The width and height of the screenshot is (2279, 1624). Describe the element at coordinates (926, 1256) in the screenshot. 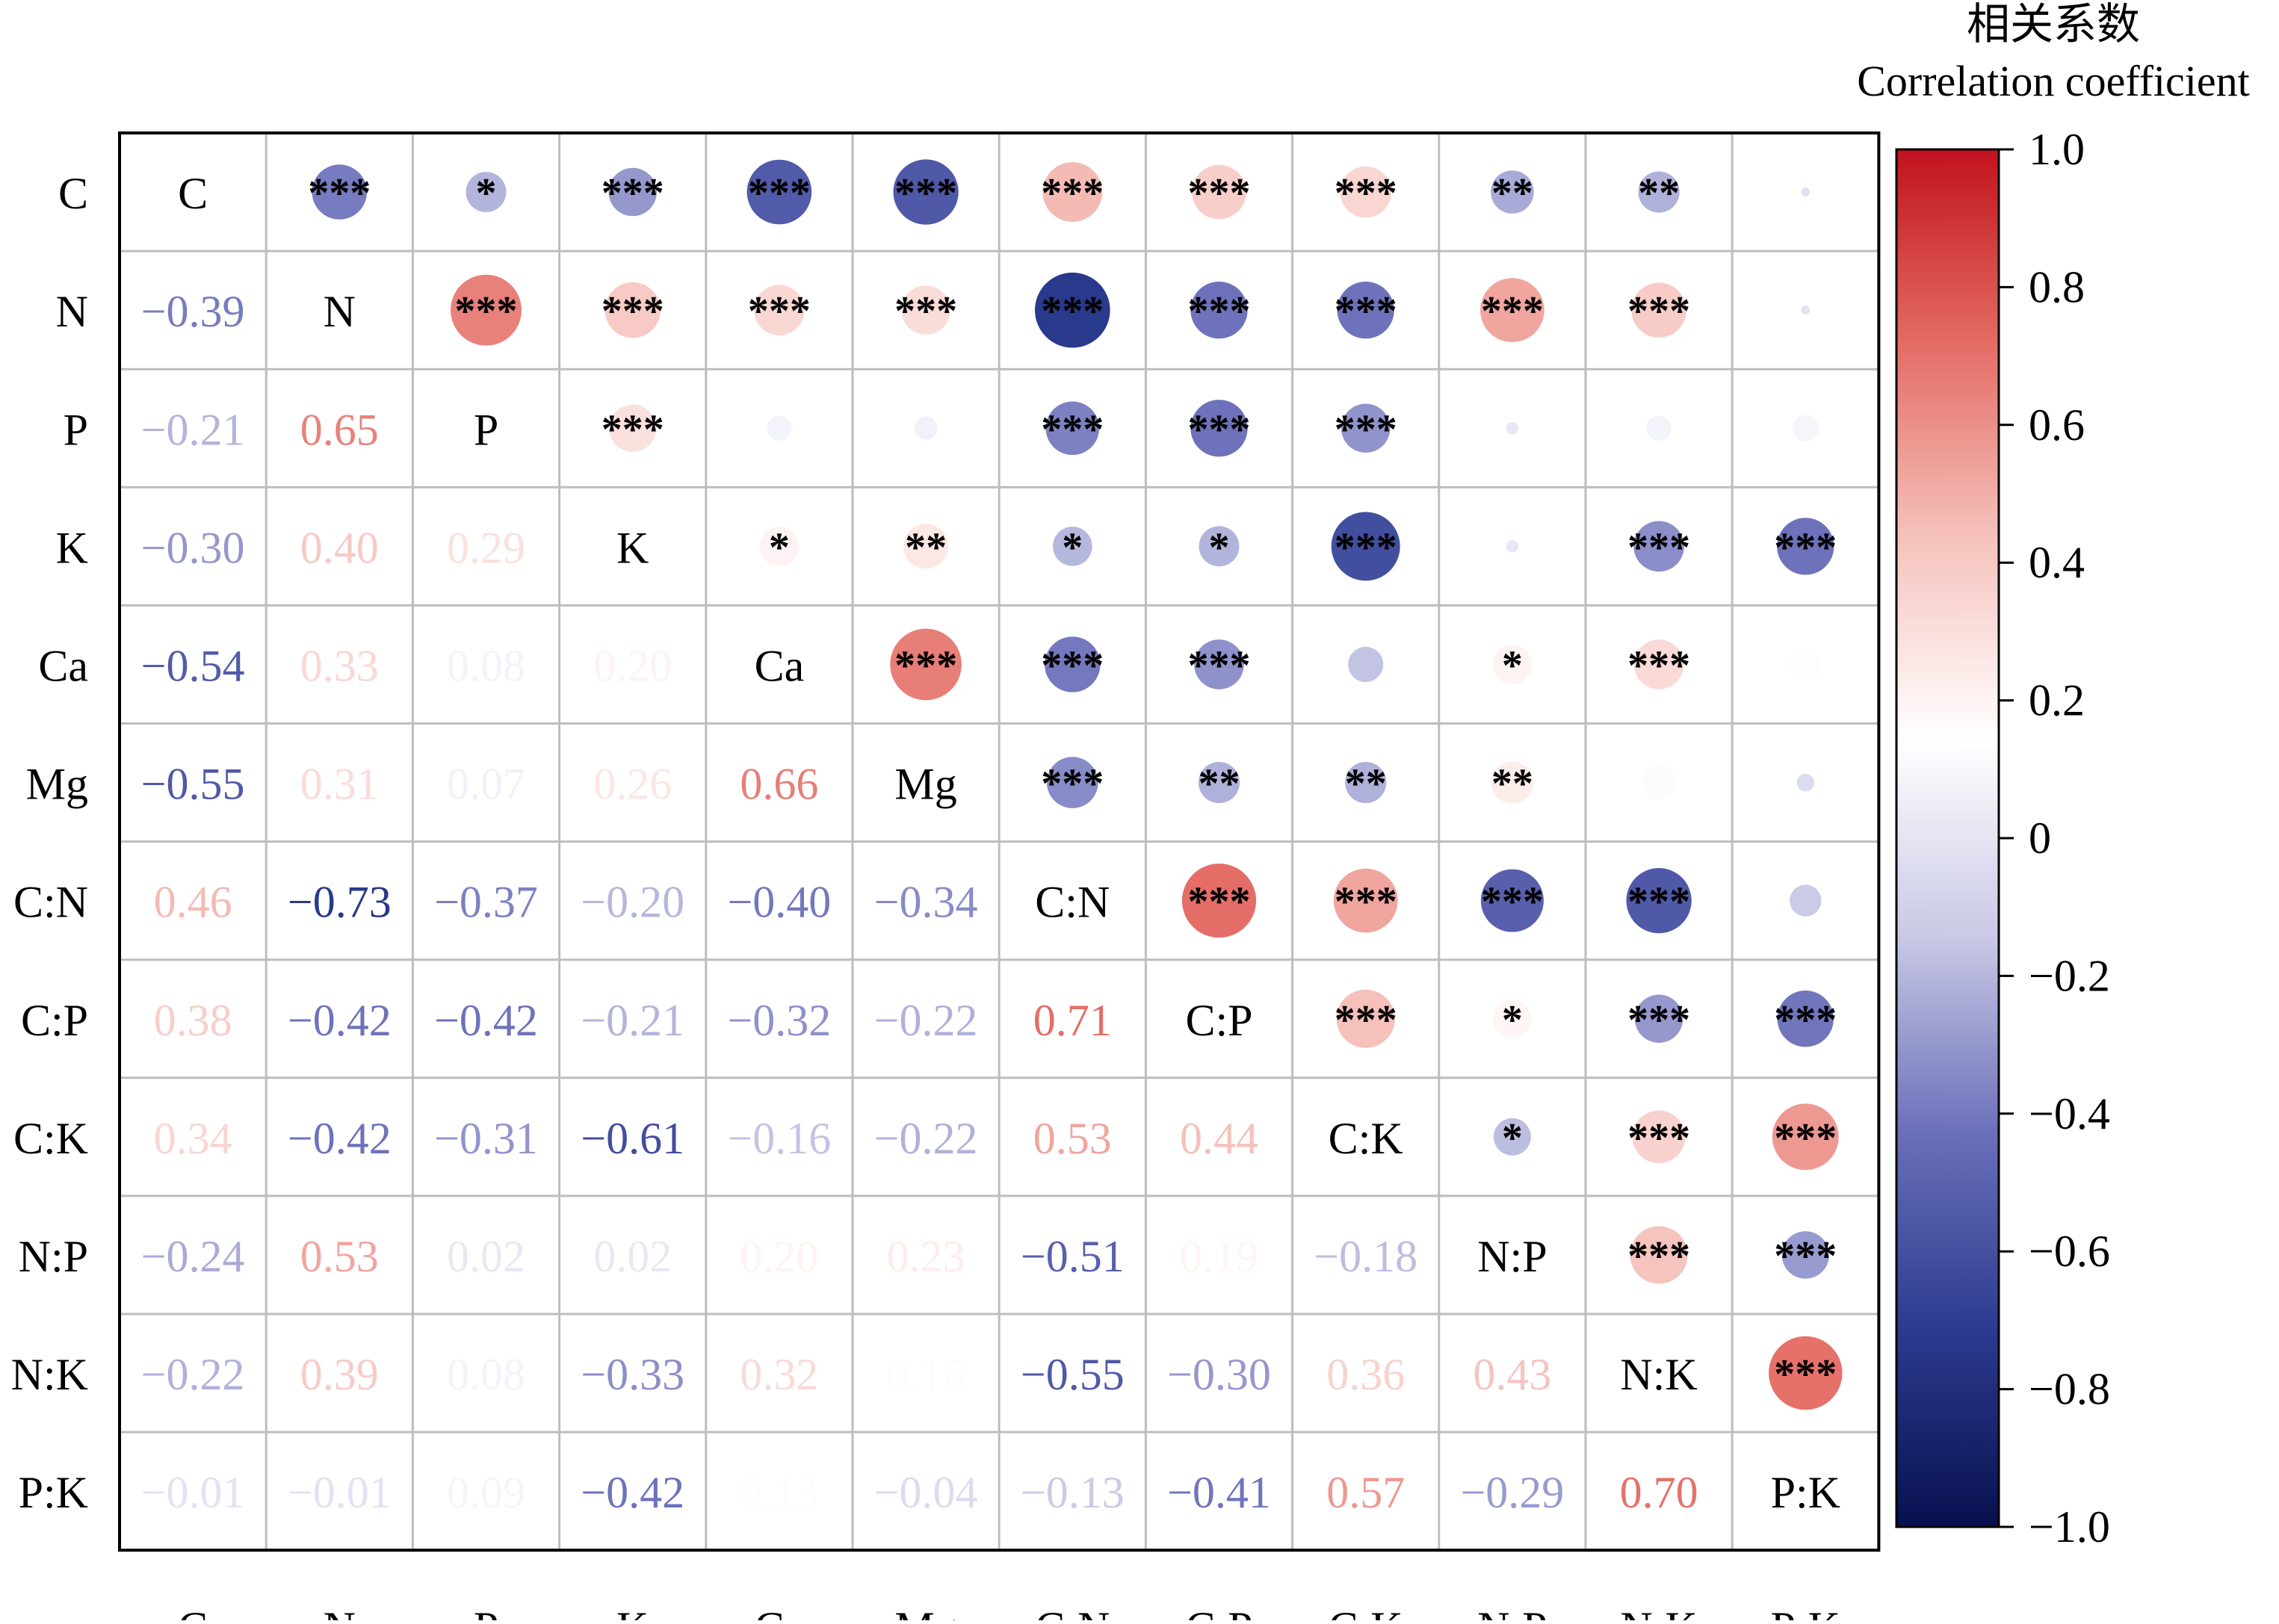

I see `coefficient-value-label: 0.23` at that location.